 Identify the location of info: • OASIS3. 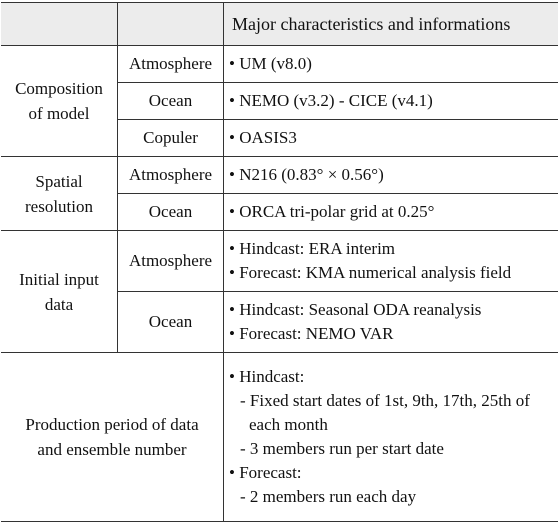
(390, 138).